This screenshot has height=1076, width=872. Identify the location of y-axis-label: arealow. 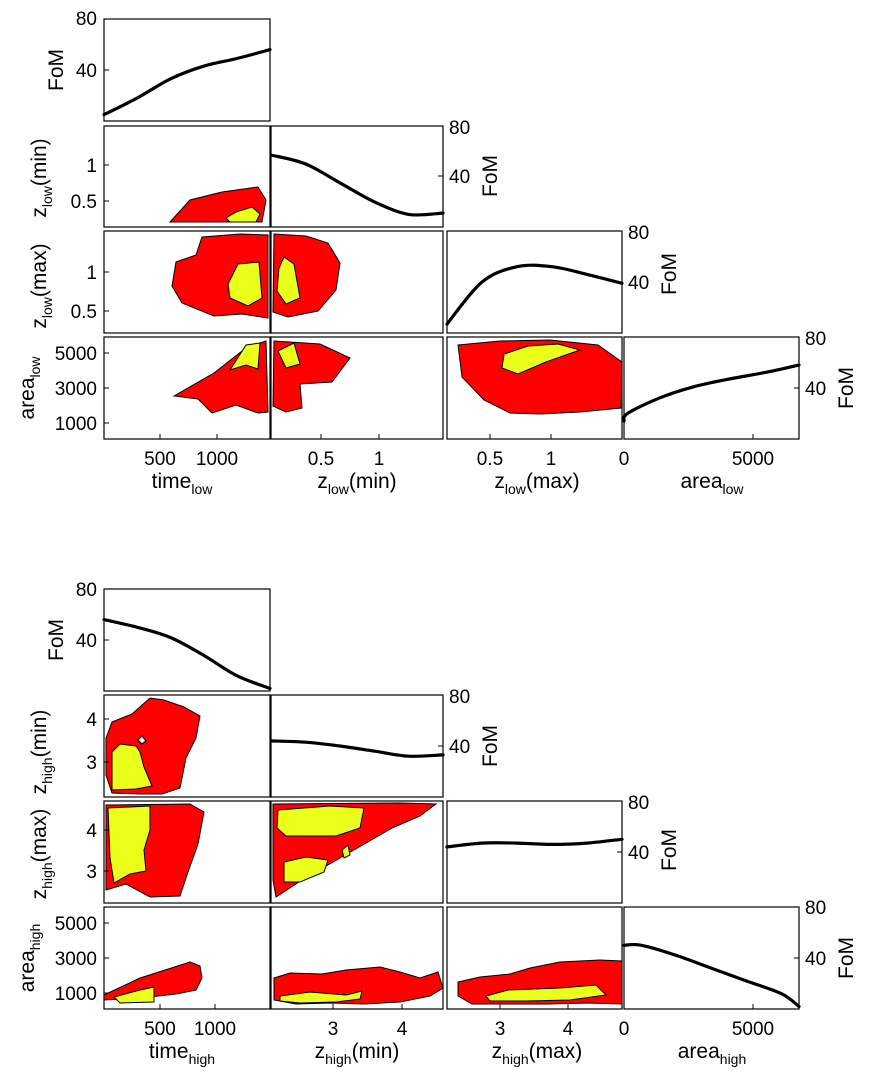
(29, 388).